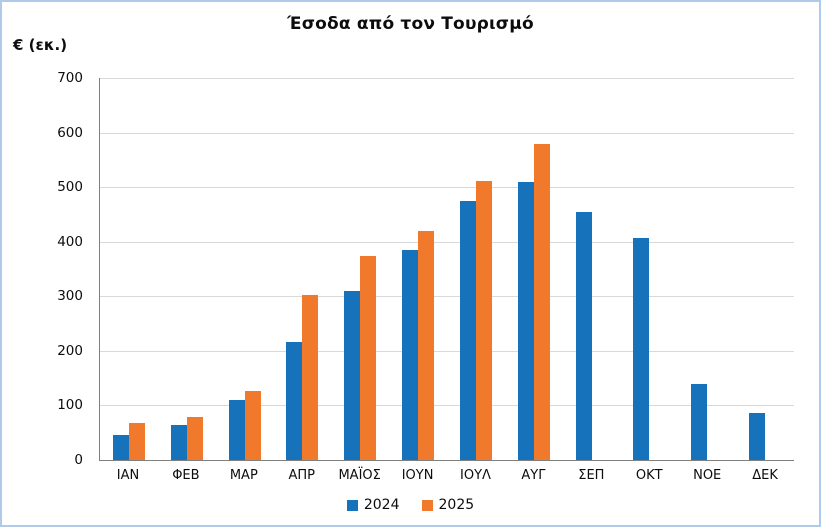  I want to click on legend-item-2024: 2024, so click(373, 505).